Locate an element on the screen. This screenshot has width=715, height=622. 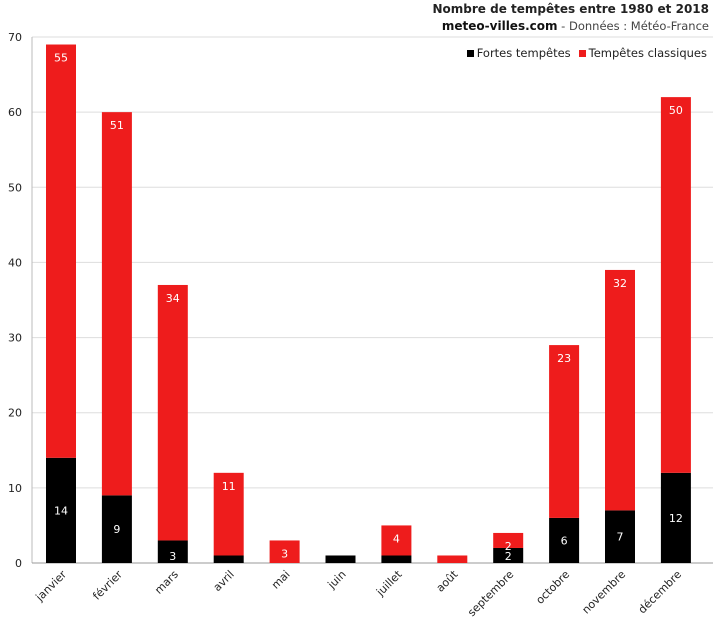
x-tick-label: octobre is located at coordinates (552, 587).